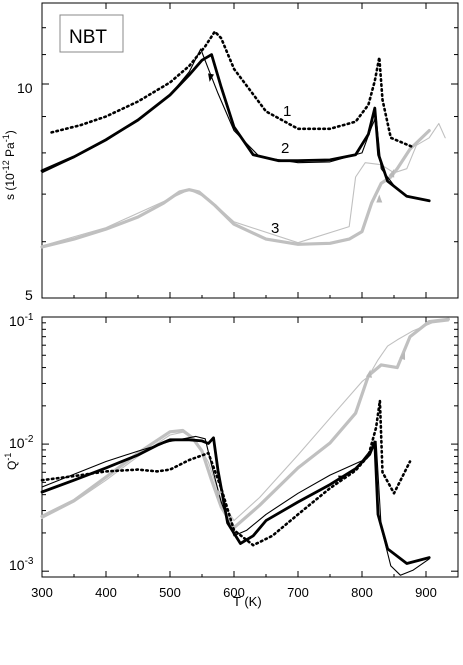  I want to click on bottom-arrow-3b-head, so click(369, 373).